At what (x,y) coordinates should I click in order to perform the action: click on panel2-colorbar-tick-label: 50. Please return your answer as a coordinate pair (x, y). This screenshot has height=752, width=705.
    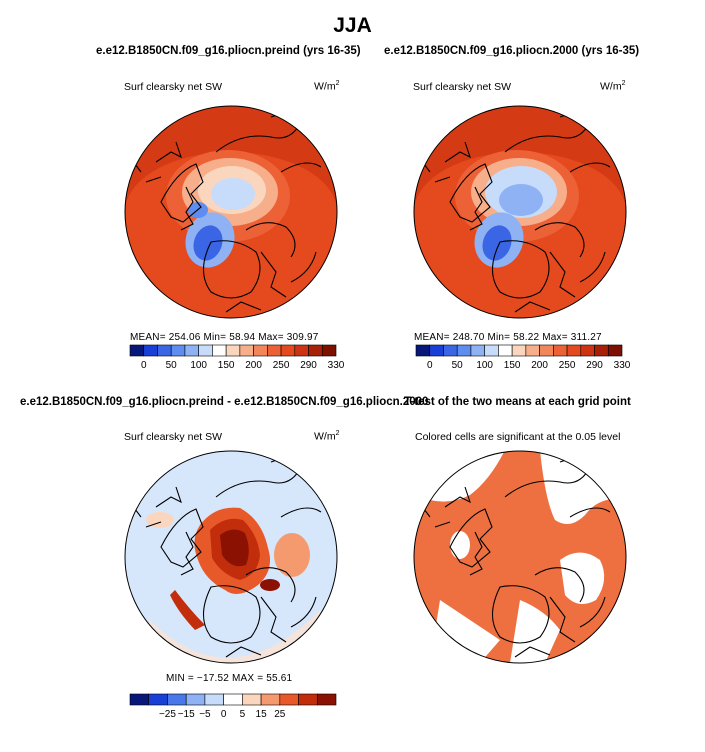
    Looking at the image, I should click on (458, 365).